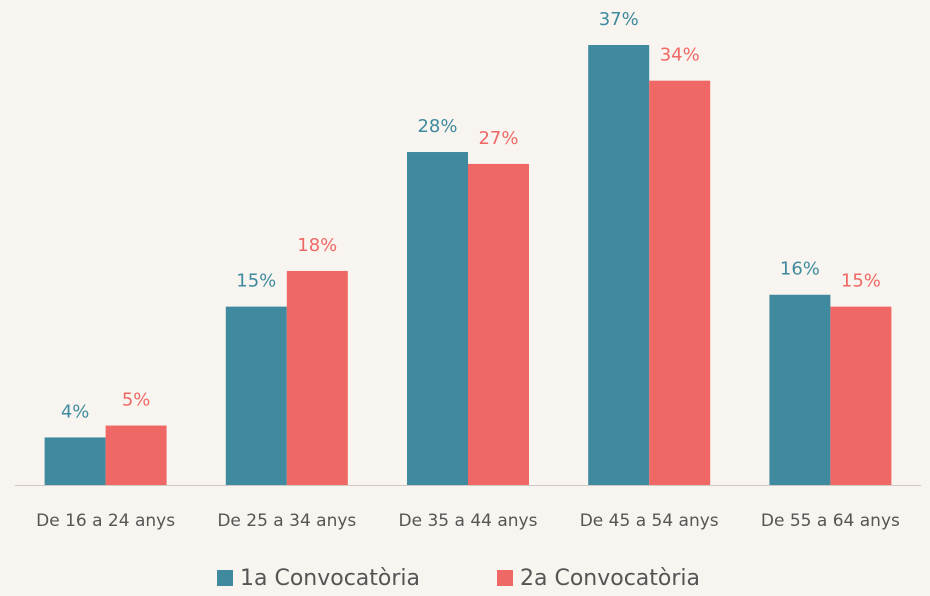  I want to click on legend-label: 1a Convocatòria, so click(330, 578).